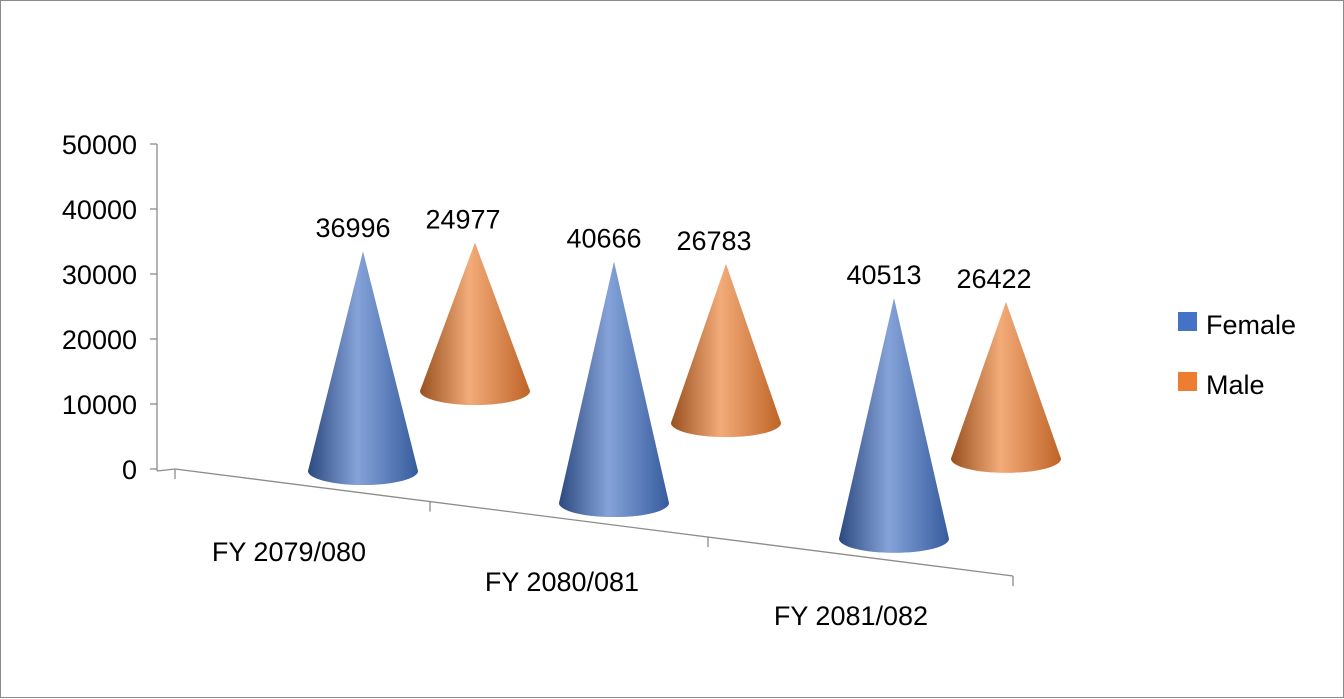 The height and width of the screenshot is (699, 1344). I want to click on y-tick-20000: 20000, so click(109, 340).